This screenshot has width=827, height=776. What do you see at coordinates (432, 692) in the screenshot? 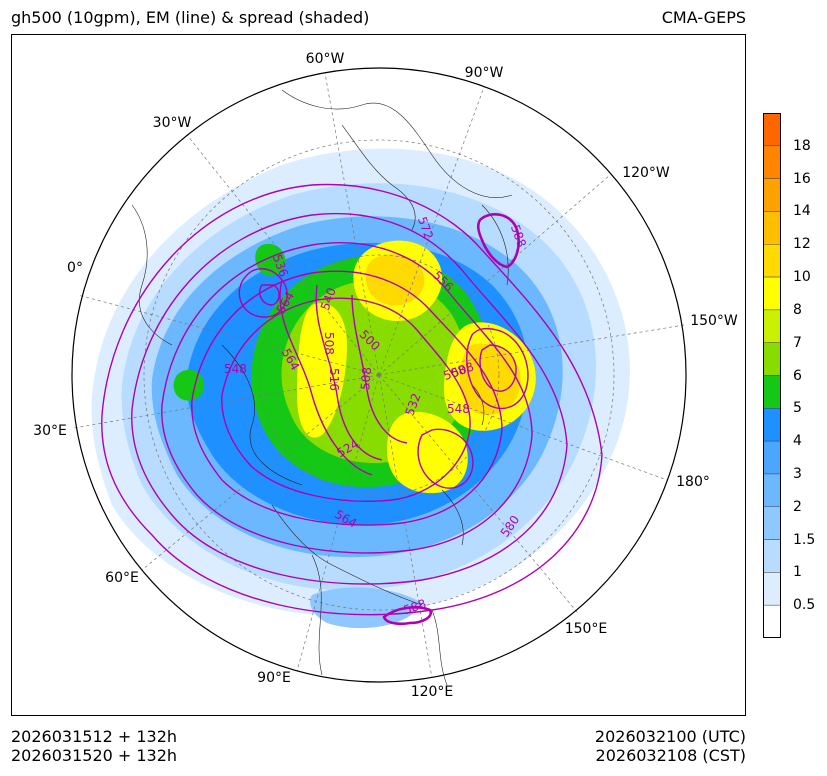
I see `lon-label-120e: 120°E` at bounding box center [432, 692].